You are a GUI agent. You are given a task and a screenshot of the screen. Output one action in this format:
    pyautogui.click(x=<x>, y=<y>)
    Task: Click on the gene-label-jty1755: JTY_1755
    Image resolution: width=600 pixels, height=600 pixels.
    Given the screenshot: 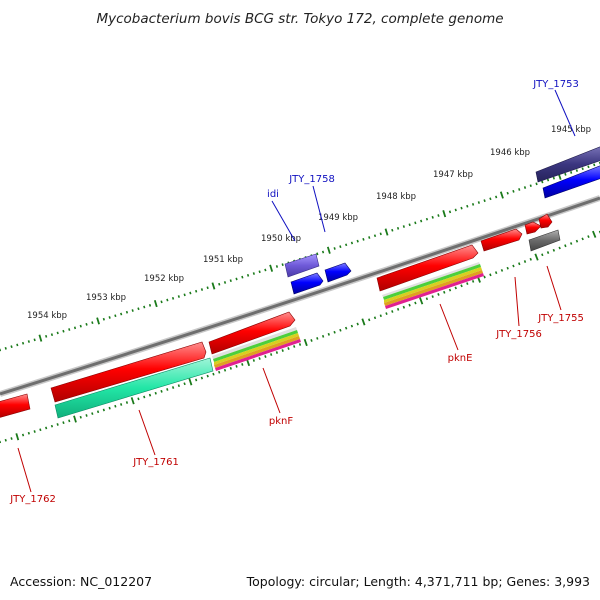 What is the action you would take?
    pyautogui.click(x=560, y=318)
    